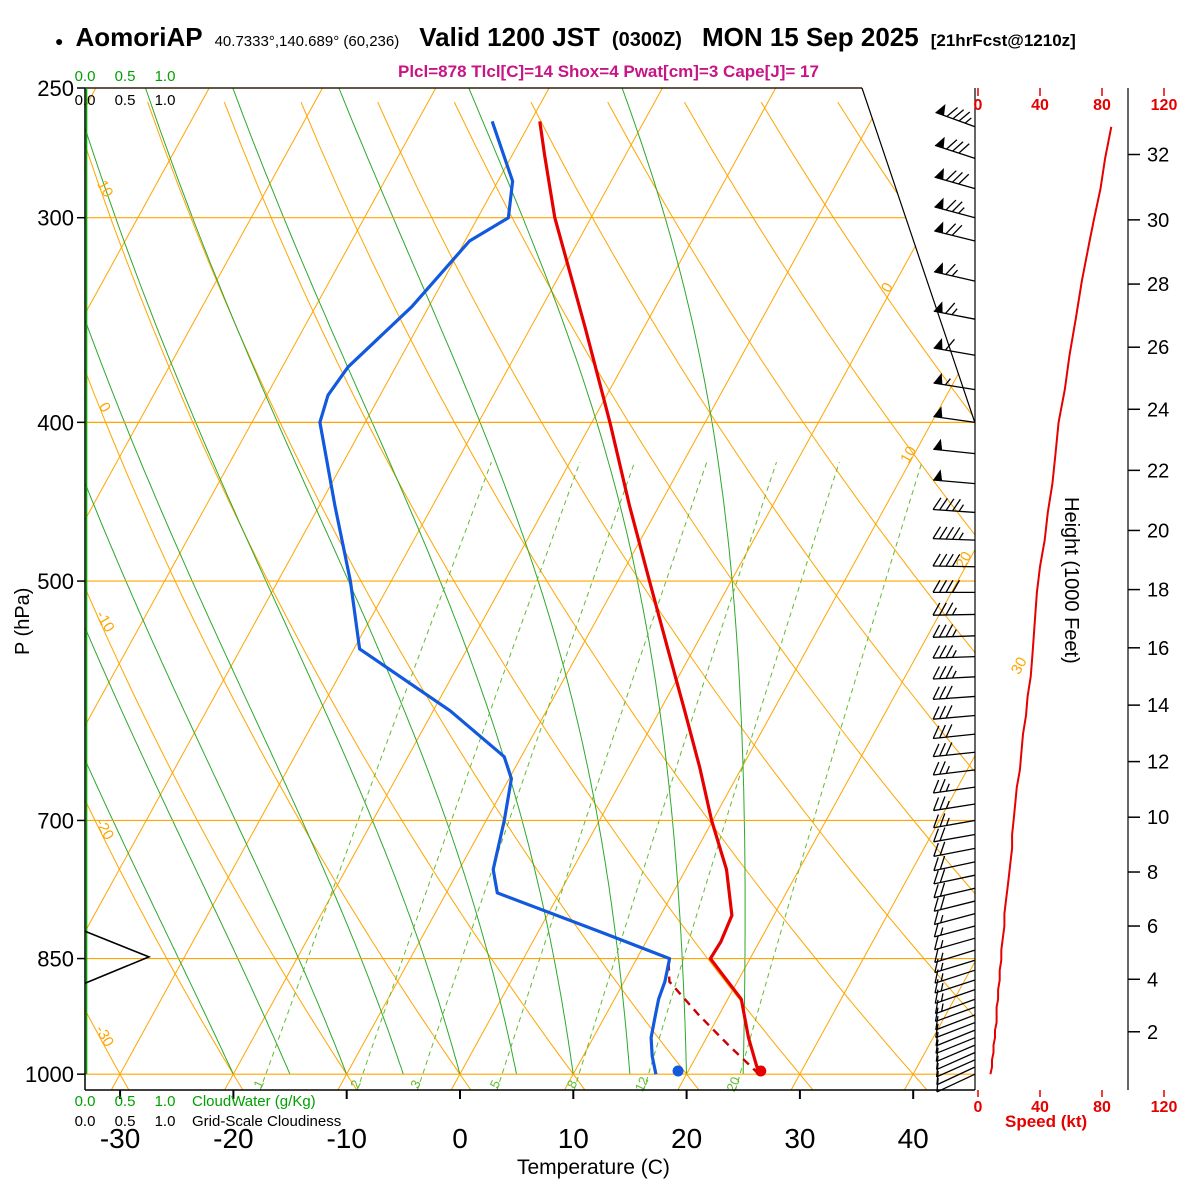 The height and width of the screenshot is (1200, 1200). What do you see at coordinates (1158, 649) in the screenshot?
I see `height-tick-label: 16` at bounding box center [1158, 649].